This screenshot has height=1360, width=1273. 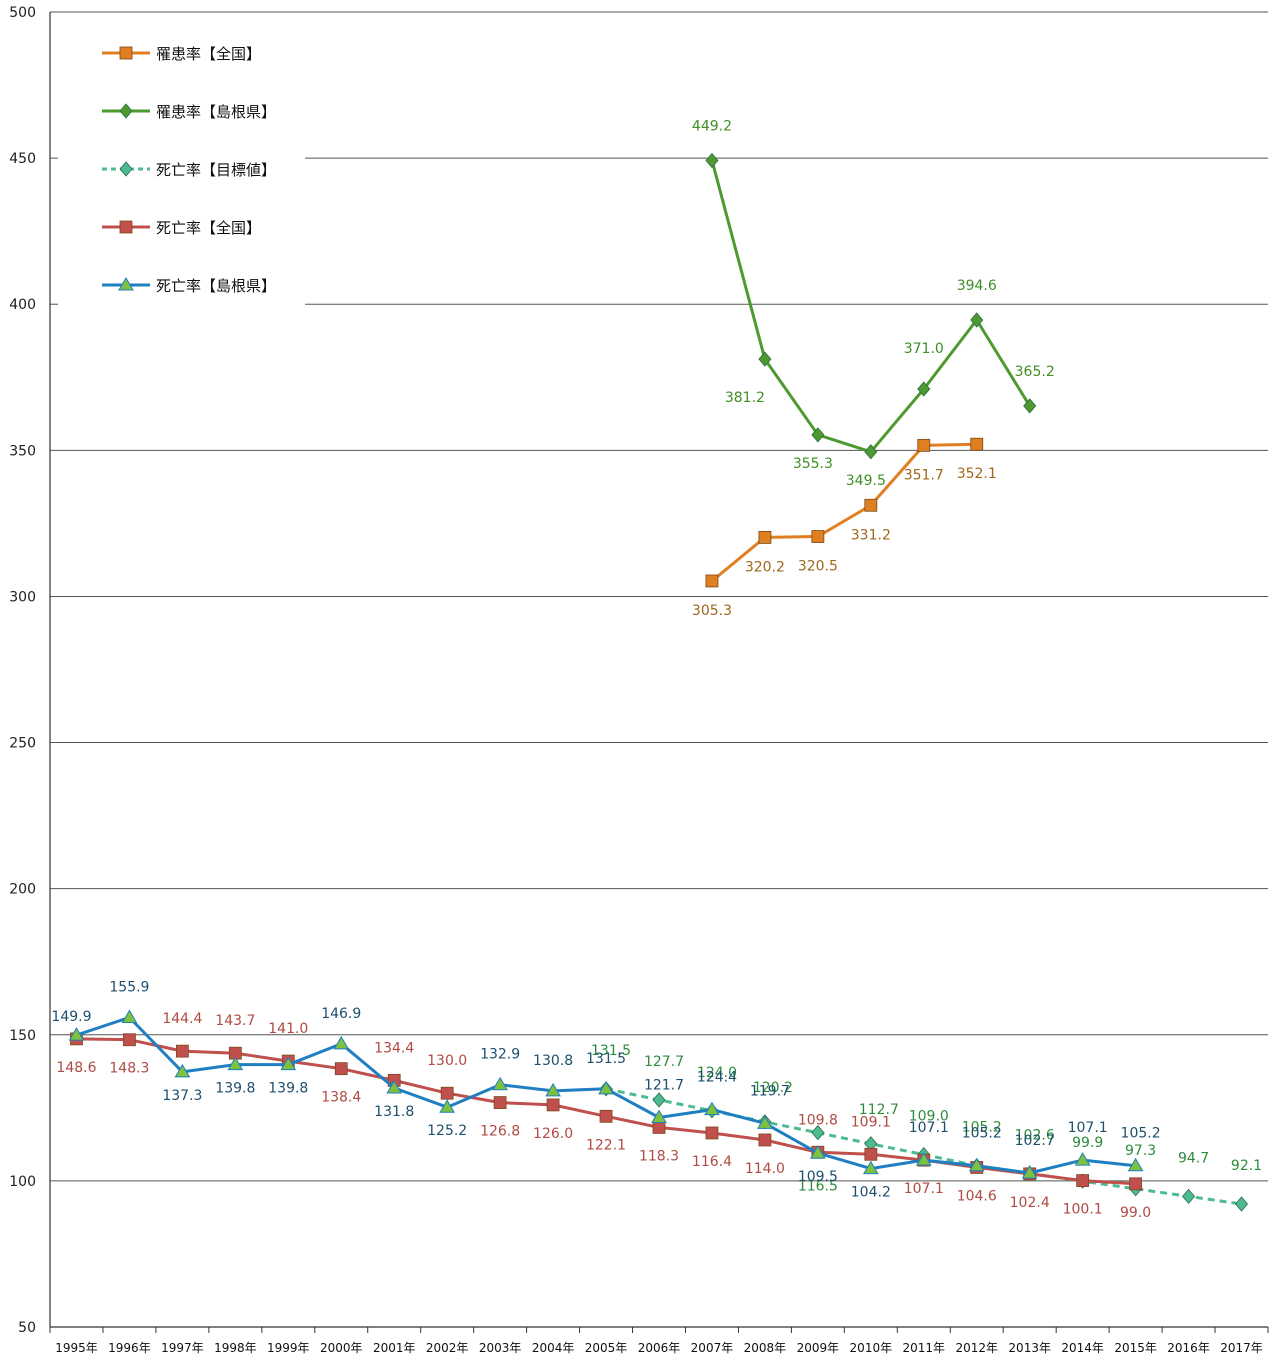 What do you see at coordinates (773, 1088) in the screenshot?
I see `data-label: 120.2` at bounding box center [773, 1088].